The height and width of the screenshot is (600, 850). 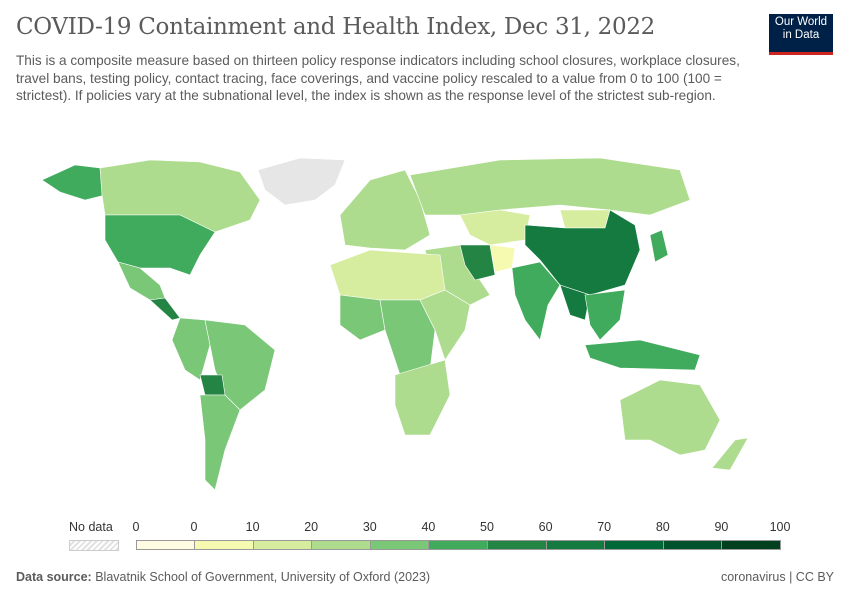 I want to click on region-southeast-asia, so click(x=605, y=315).